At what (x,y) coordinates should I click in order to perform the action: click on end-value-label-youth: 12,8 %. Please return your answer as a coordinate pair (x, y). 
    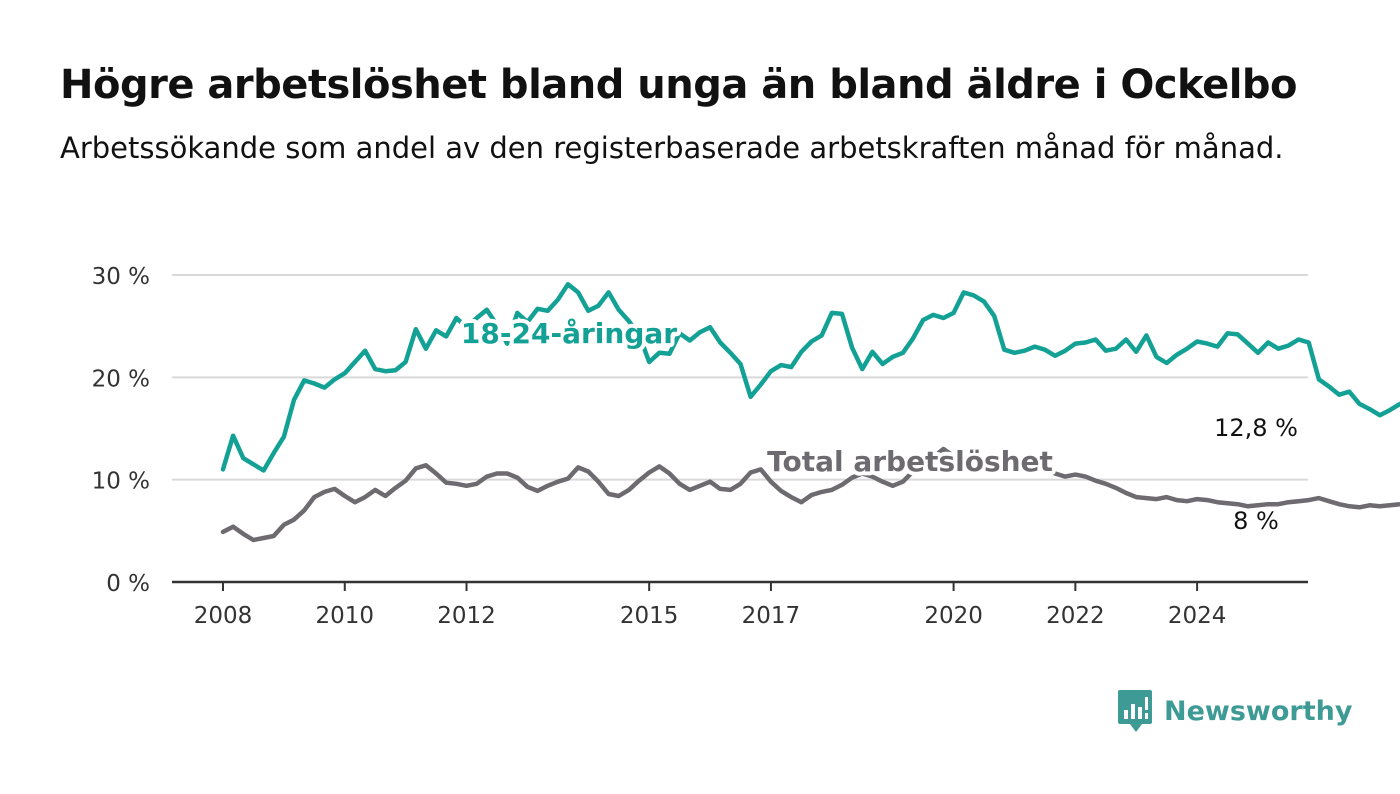
    Looking at the image, I should click on (1256, 428).